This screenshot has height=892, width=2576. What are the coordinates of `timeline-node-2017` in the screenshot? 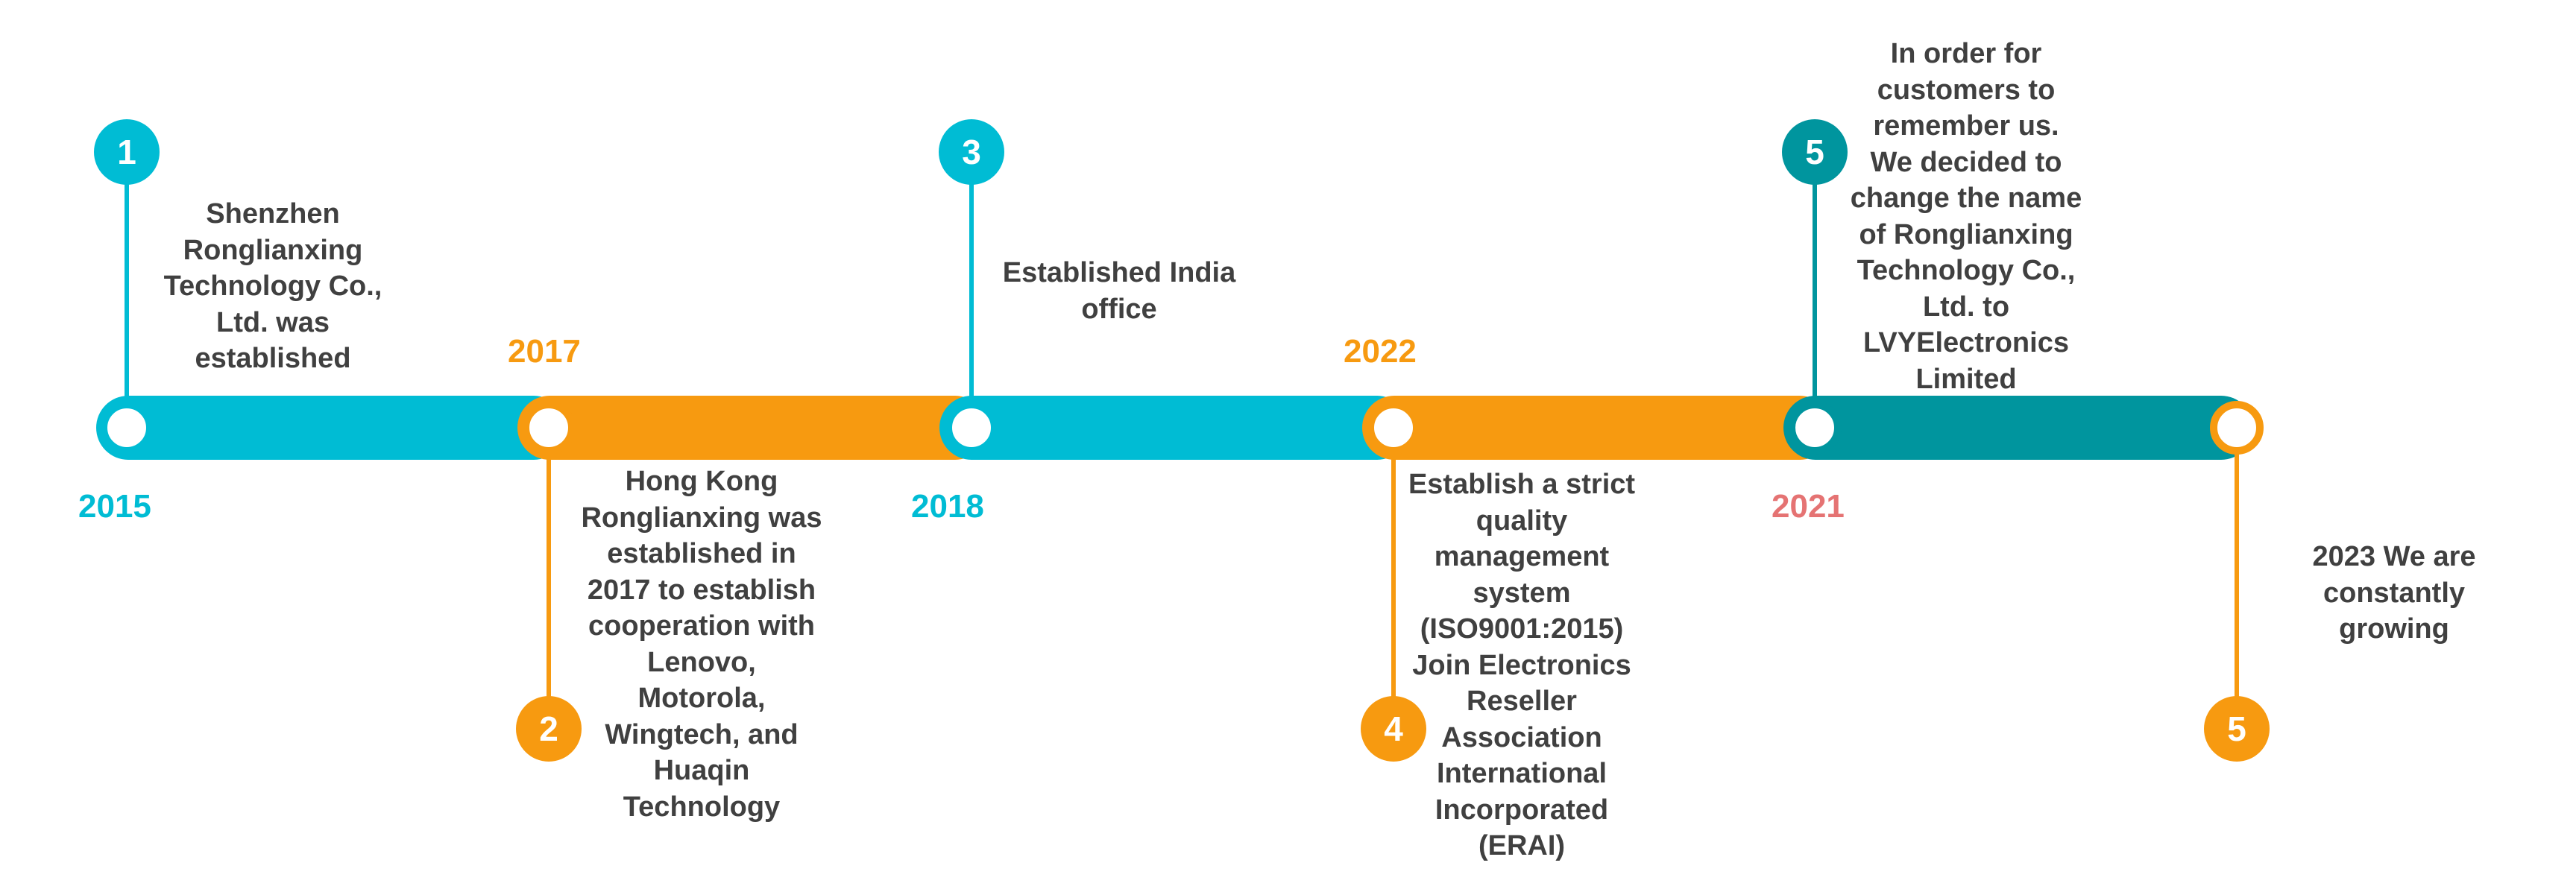 It's located at (549, 428).